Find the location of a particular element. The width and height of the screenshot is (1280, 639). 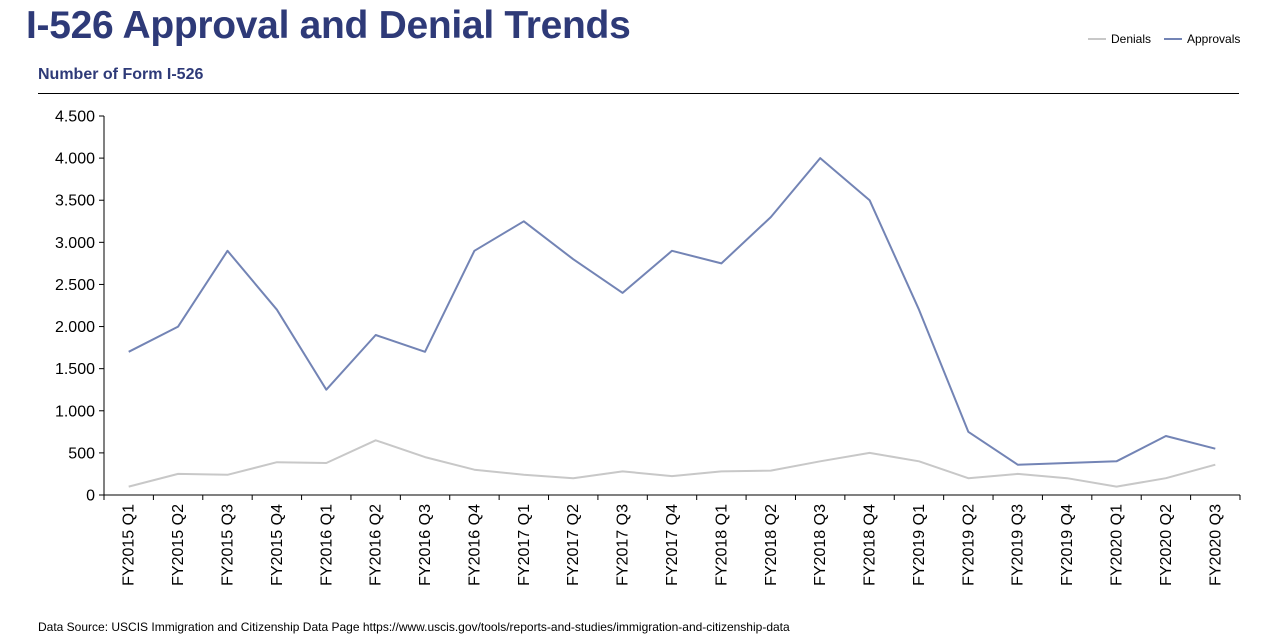

y-tick-label: 4.000 is located at coordinates (75, 159).